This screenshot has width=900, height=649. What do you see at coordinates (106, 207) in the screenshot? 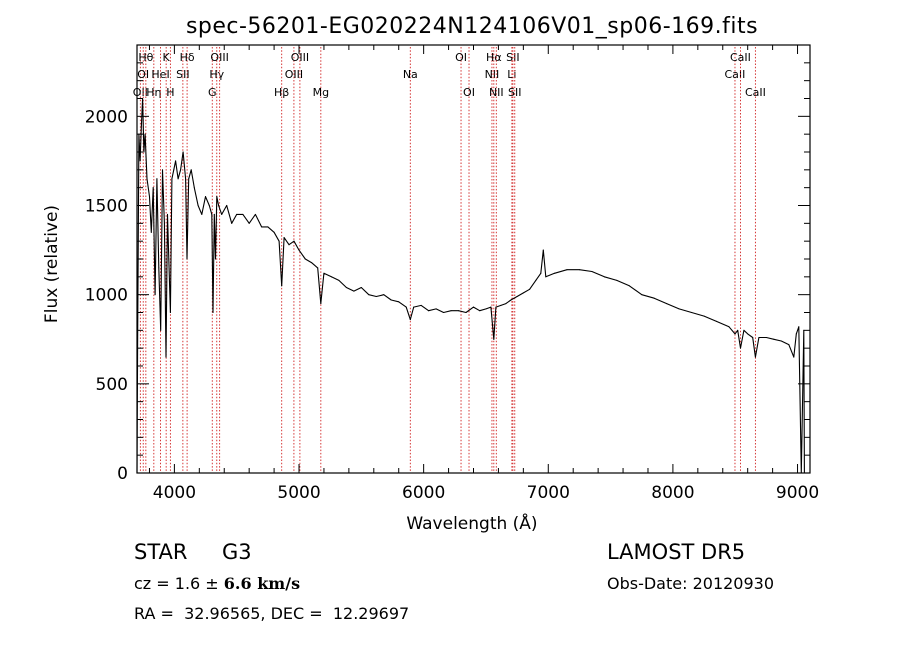
I see `y-tick-label: 1500` at bounding box center [106, 207].